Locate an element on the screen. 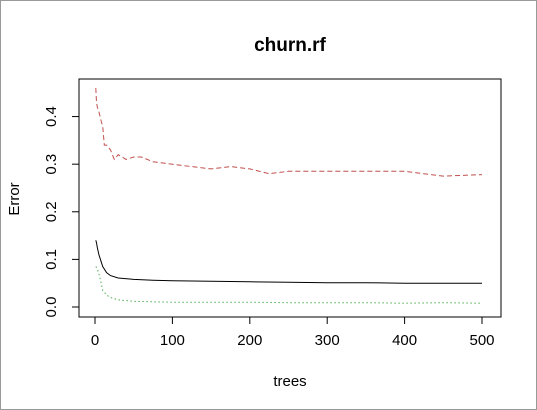 Image resolution: width=537 pixels, height=410 pixels. x-axis-label: trees is located at coordinates (289, 381).